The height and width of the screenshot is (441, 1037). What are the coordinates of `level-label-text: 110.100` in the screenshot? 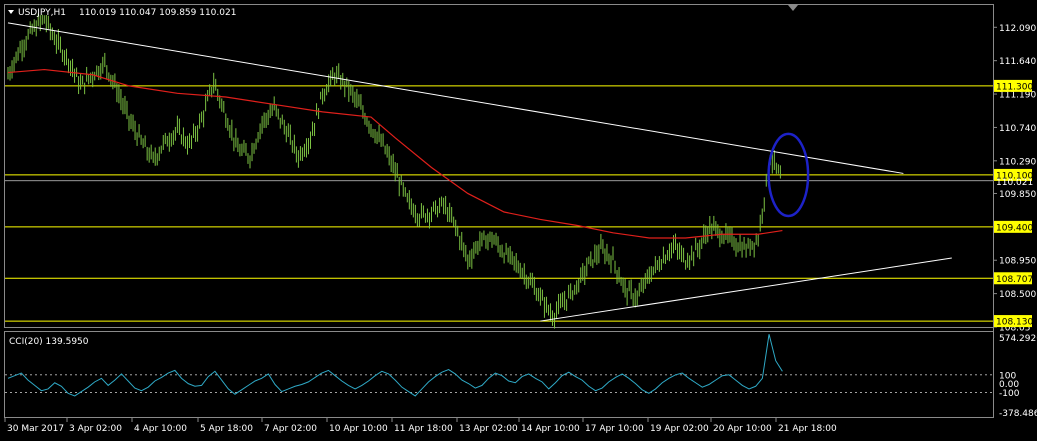 It's located at (1014, 176).